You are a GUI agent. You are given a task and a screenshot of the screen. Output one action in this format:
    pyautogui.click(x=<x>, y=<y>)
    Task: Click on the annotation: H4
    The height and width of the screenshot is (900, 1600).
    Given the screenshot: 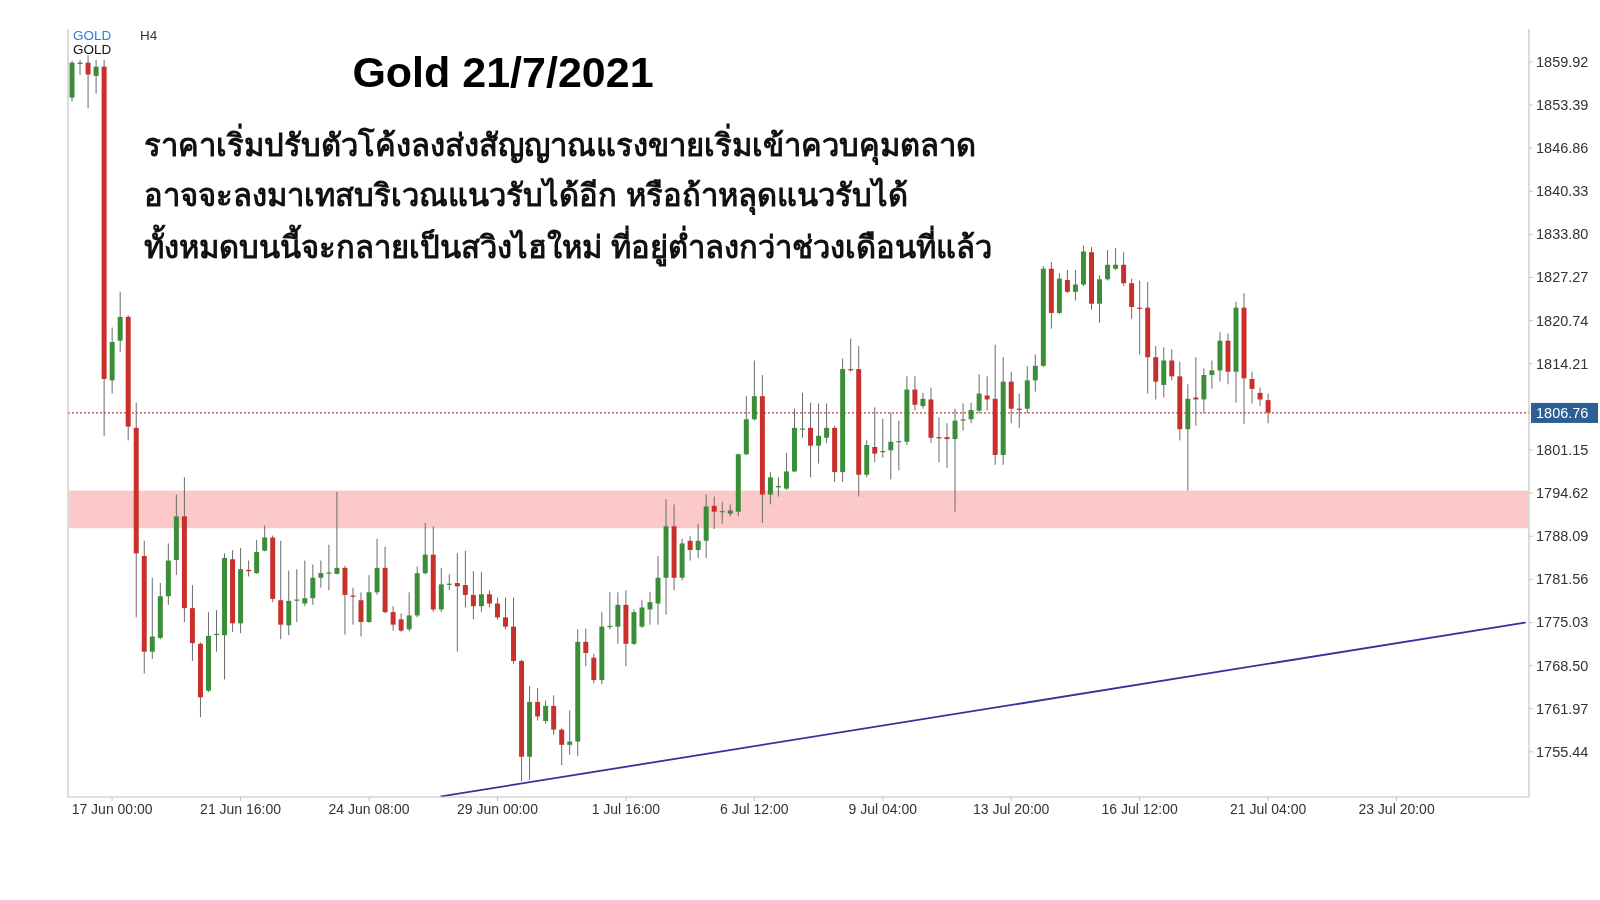 What is the action you would take?
    pyautogui.click(x=149, y=36)
    